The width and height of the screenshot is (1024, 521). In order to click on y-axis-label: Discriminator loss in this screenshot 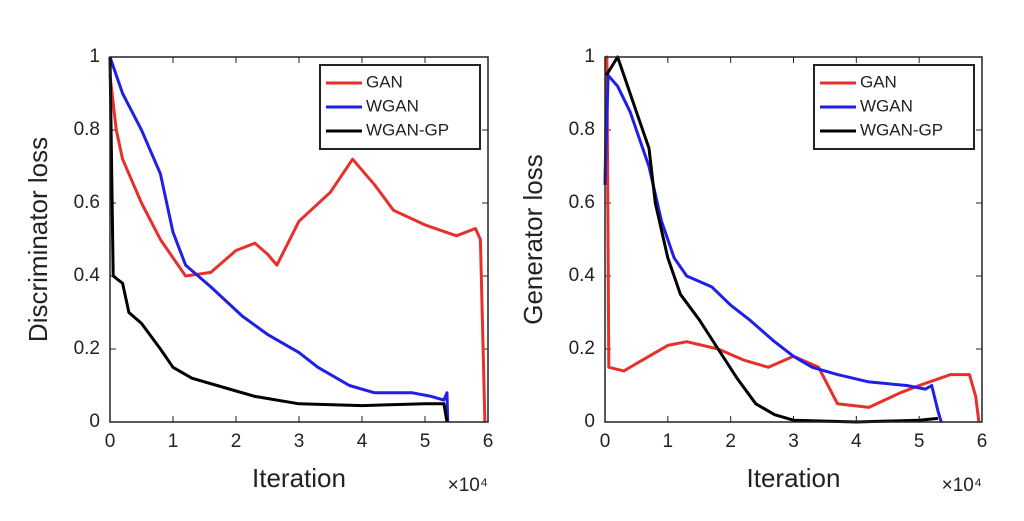, I will do `click(38, 239)`.